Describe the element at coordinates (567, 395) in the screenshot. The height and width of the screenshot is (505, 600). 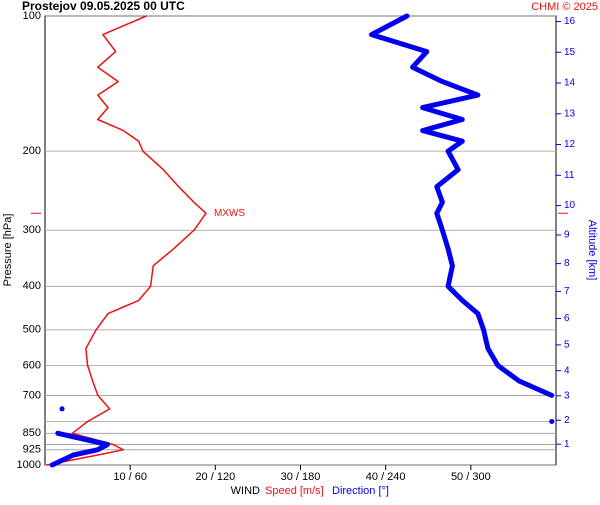
I see `y2-tick-label: 3` at that location.